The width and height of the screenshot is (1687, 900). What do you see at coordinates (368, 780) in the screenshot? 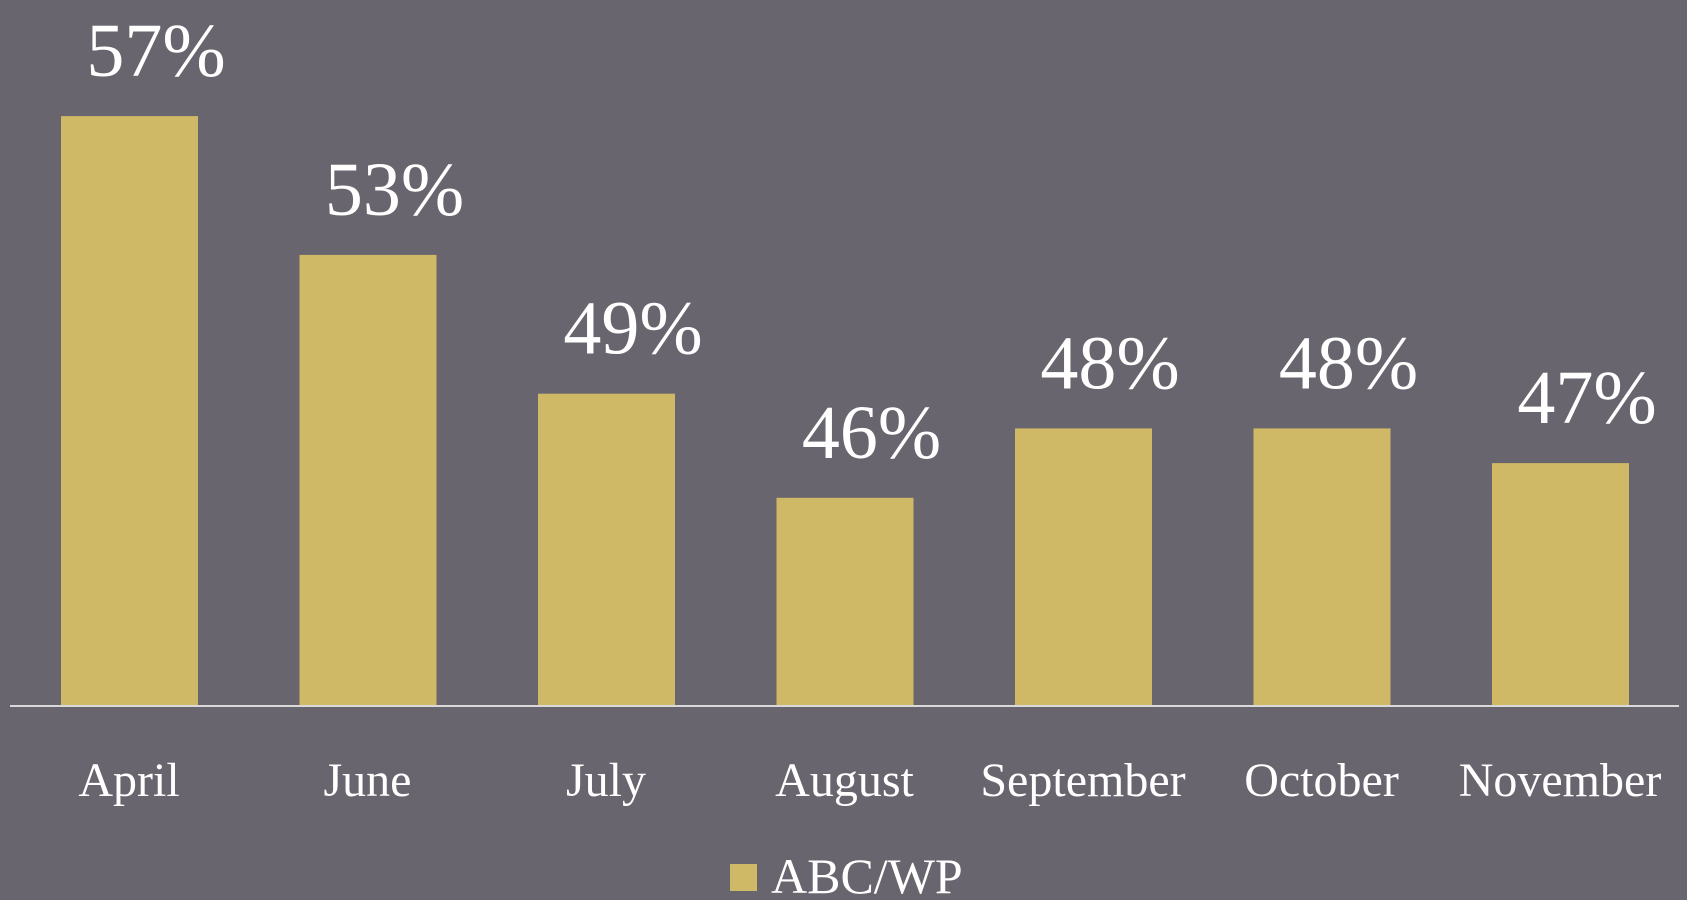
I see `x-tick-label: June` at bounding box center [368, 780].